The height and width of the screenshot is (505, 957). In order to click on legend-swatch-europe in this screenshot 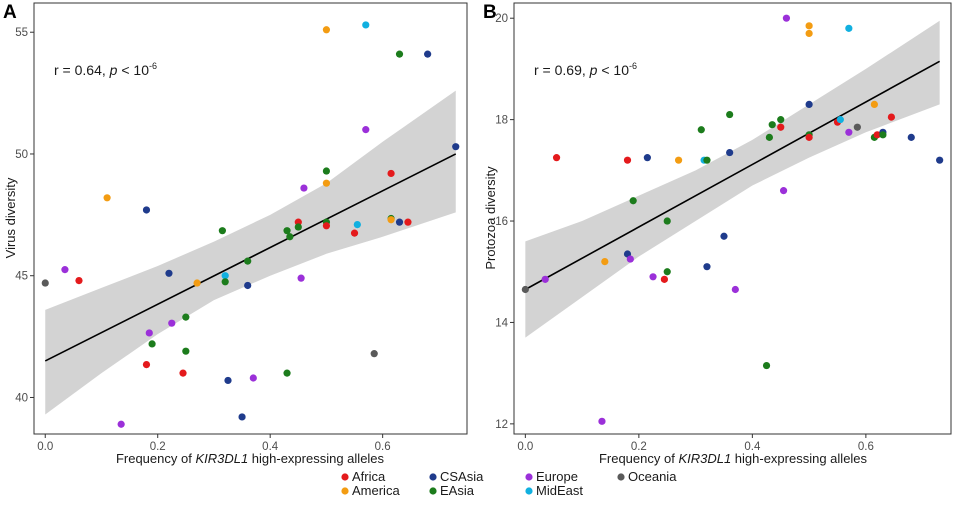, I will do `click(529, 477)`.